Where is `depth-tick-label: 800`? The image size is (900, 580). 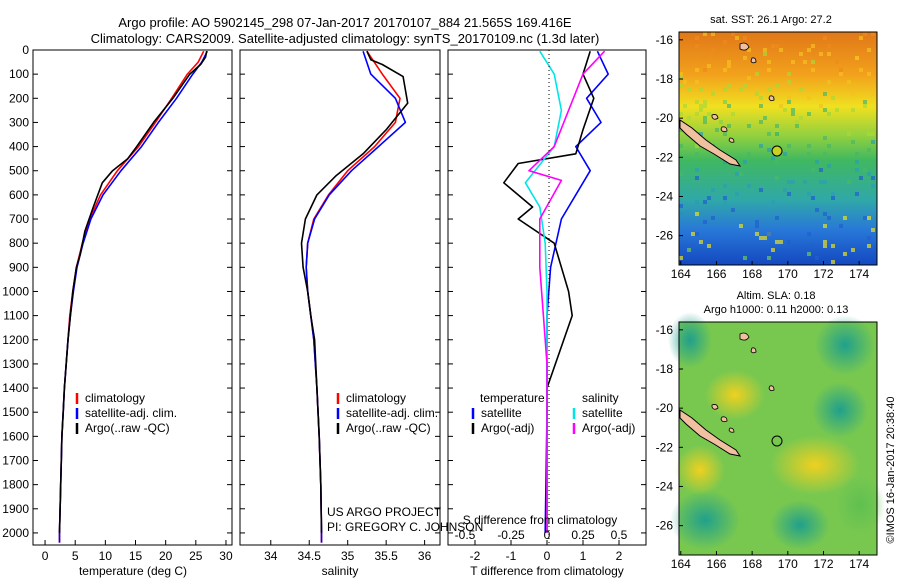
depth-tick-label: 800 is located at coordinates (19, 243).